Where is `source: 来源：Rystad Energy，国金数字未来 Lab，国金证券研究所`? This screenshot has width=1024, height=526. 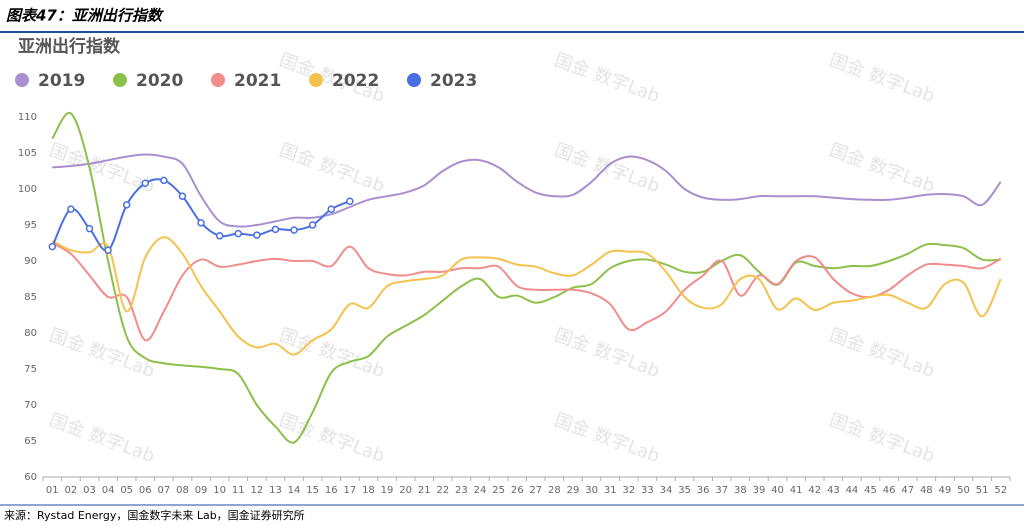 source: 来源：Rystad Energy，国金数字未来 Lab，国金证券研究所 is located at coordinates (154, 515).